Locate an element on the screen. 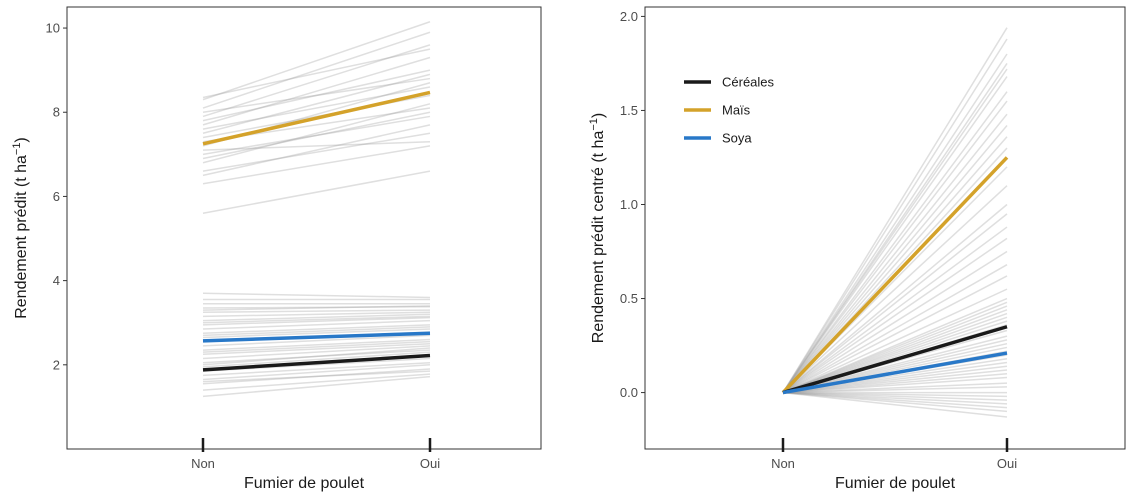  legend-label-mais: Maïs is located at coordinates (736, 110).